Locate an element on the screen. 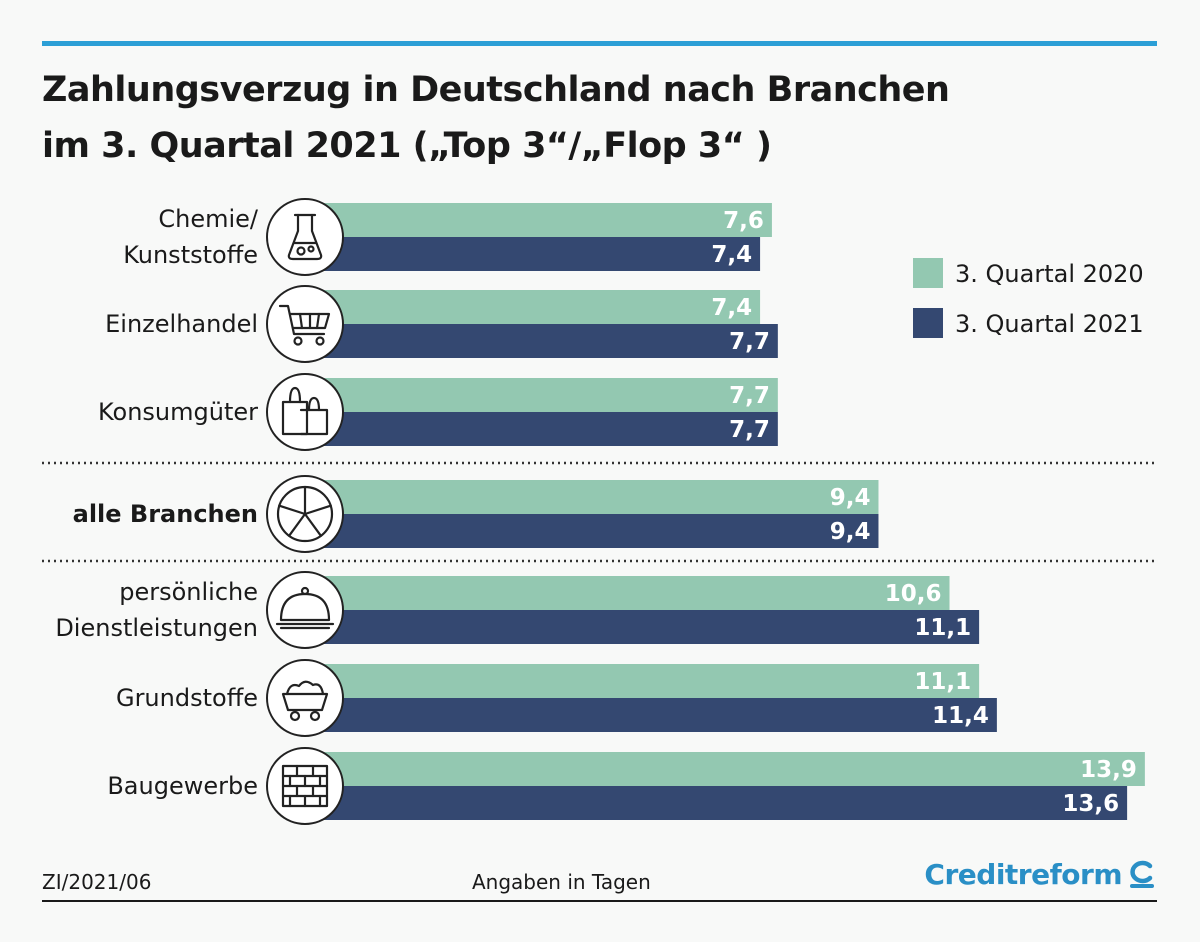 This screenshot has width=1200, height=942. pie-segments-icon is located at coordinates (305, 514).